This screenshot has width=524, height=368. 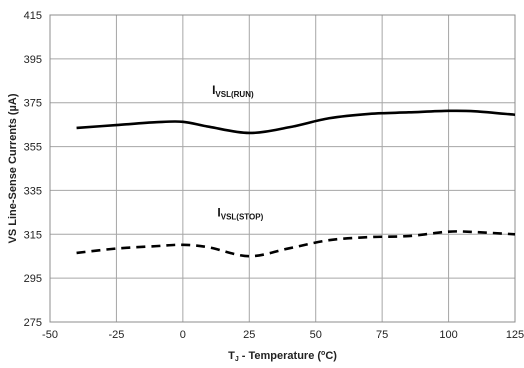 What do you see at coordinates (33, 191) in the screenshot?
I see `y-tick-label: 335` at bounding box center [33, 191].